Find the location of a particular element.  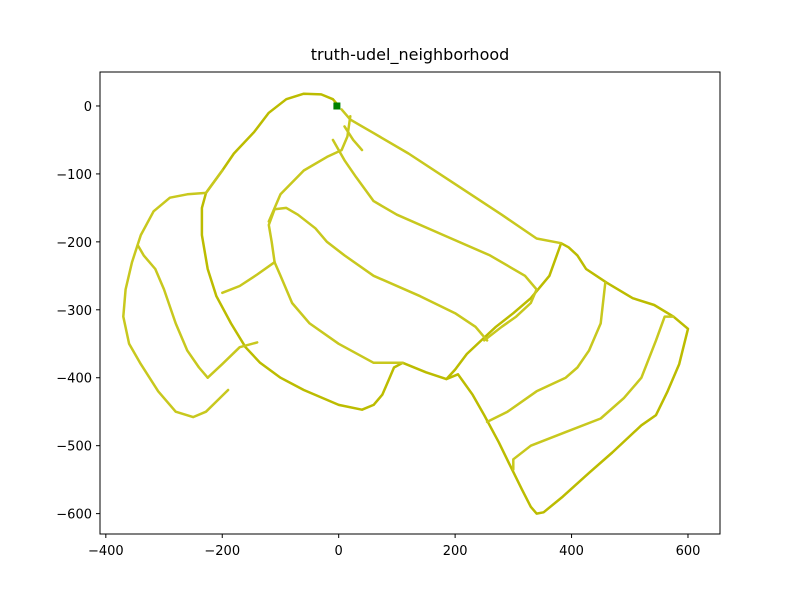

x-tick-label: 400 is located at coordinates (571, 551).